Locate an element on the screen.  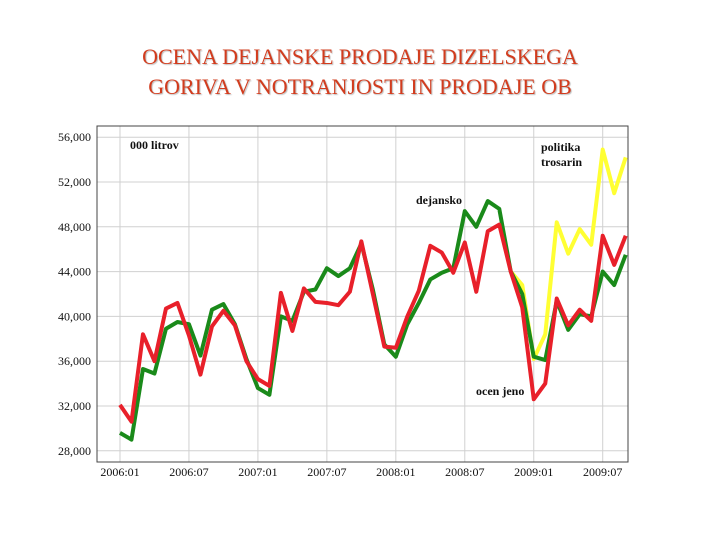
annotation: politika is located at coordinates (560, 147).